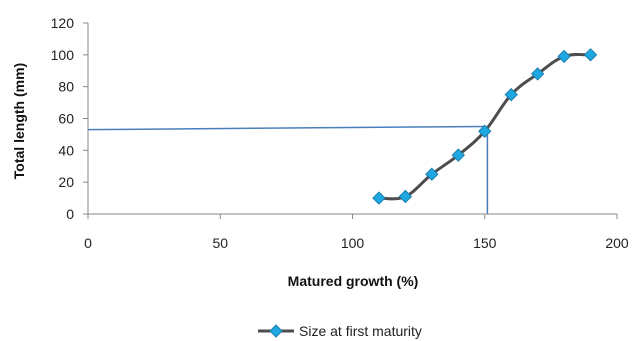 The height and width of the screenshot is (341, 633). What do you see at coordinates (70, 214) in the screenshot?
I see `y-tick-label: 0` at bounding box center [70, 214].